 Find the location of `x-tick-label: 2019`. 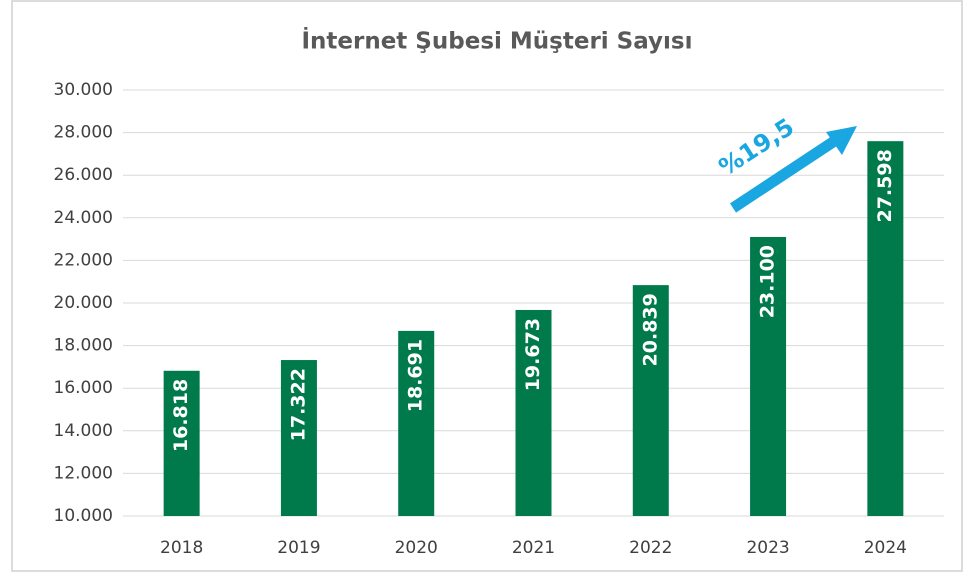

x-tick-label: 2019 is located at coordinates (298, 548).